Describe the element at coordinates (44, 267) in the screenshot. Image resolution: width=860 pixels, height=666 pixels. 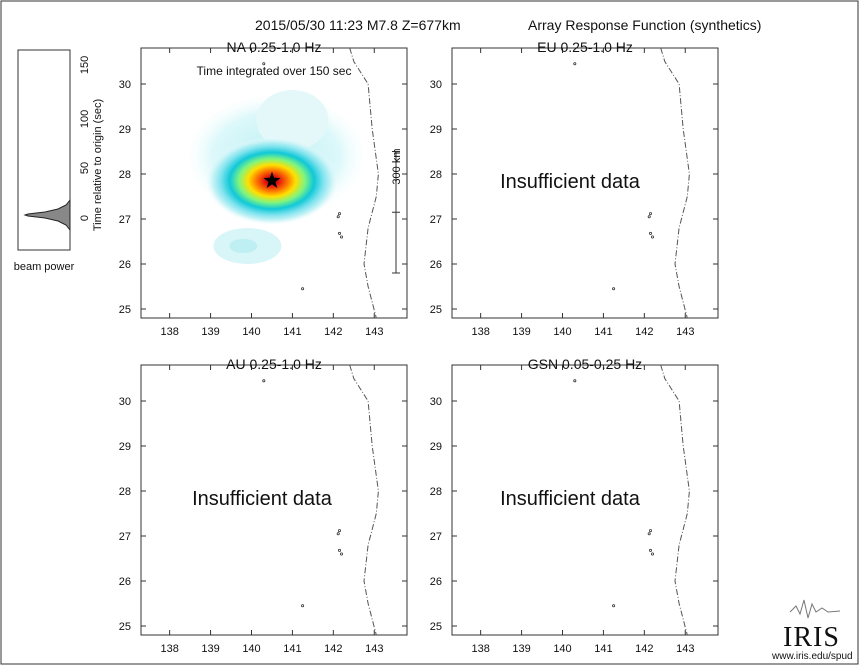
I see `side-xlabel: beam power` at that location.